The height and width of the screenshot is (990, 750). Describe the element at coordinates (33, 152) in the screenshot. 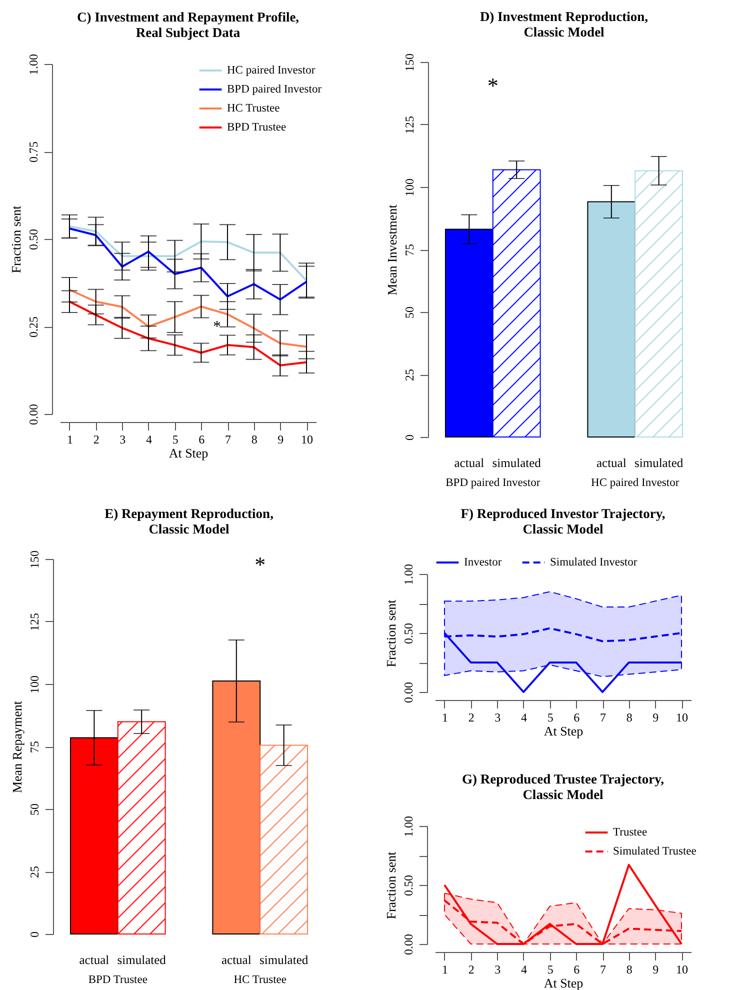

I see `y-tick-label: 0.75` at that location.